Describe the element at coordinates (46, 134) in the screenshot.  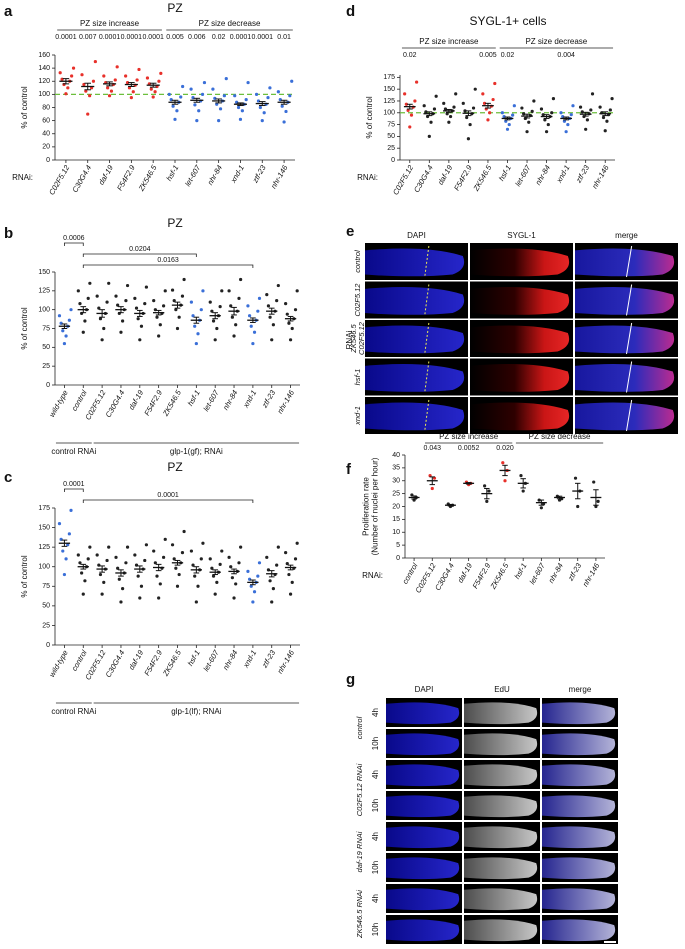
I see `y-tick-label: 40` at that location.